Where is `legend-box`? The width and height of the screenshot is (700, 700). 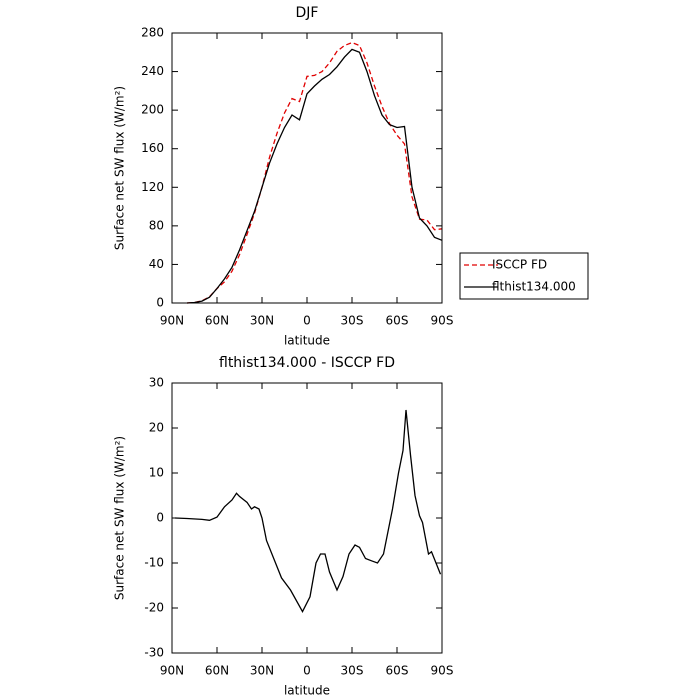
legend-box is located at coordinates (524, 276).